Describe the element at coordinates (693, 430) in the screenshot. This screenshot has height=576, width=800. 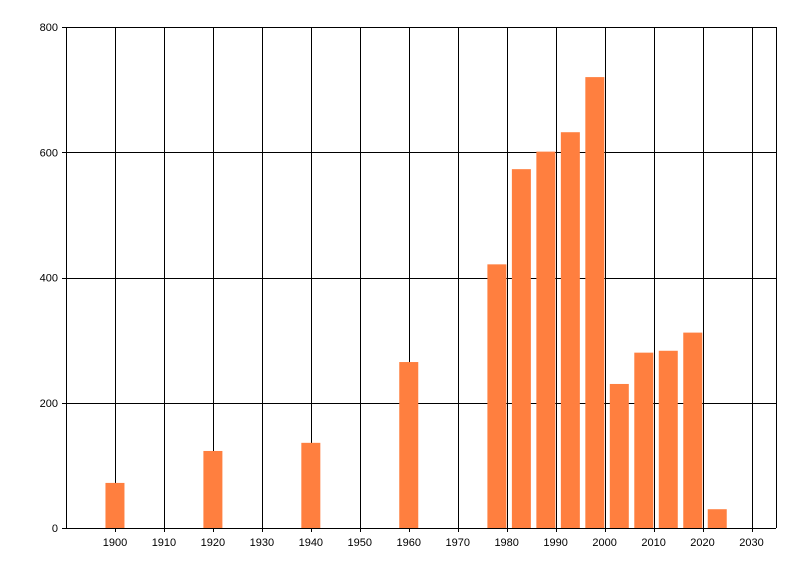
I see `bar-2018` at that location.